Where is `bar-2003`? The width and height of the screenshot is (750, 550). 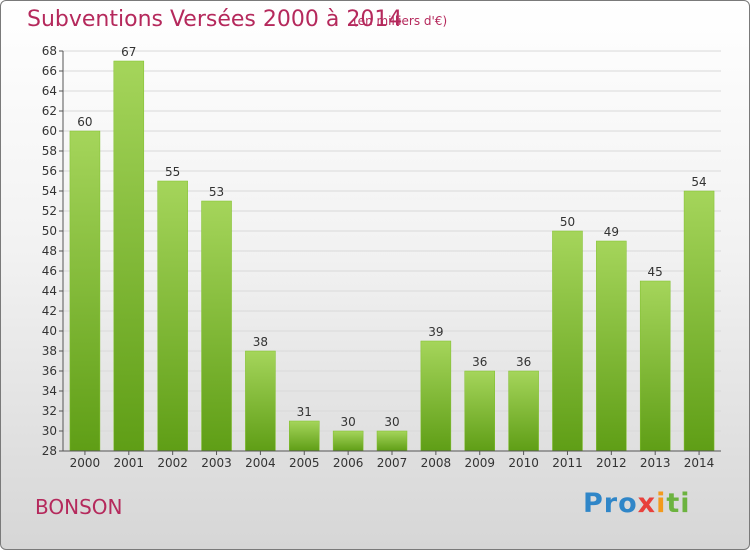
bar-2003 is located at coordinates (216, 326).